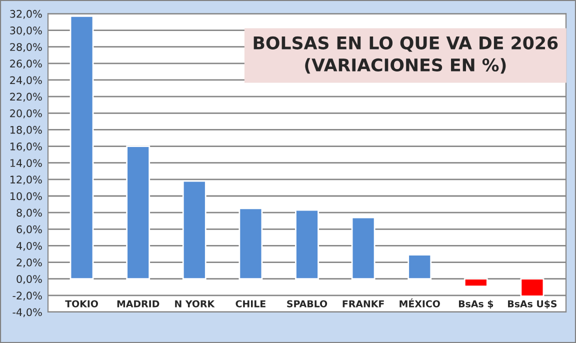 This screenshot has width=576, height=343. I want to click on x-tick-label: N YORK, so click(195, 304).